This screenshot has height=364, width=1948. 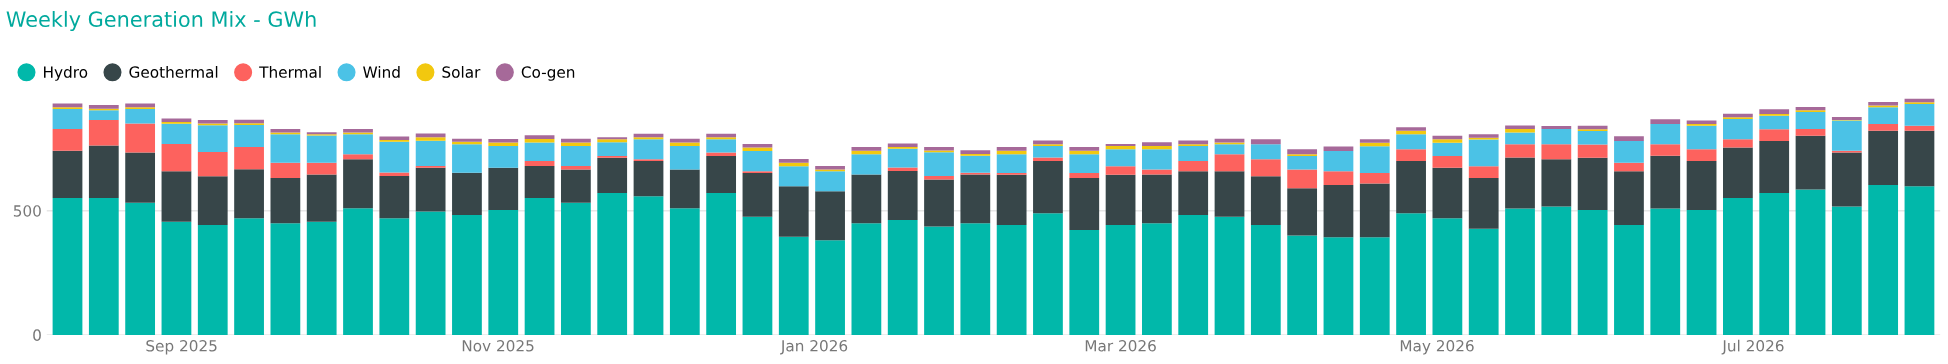 I want to click on legend-label: Hydro, so click(x=66, y=73).